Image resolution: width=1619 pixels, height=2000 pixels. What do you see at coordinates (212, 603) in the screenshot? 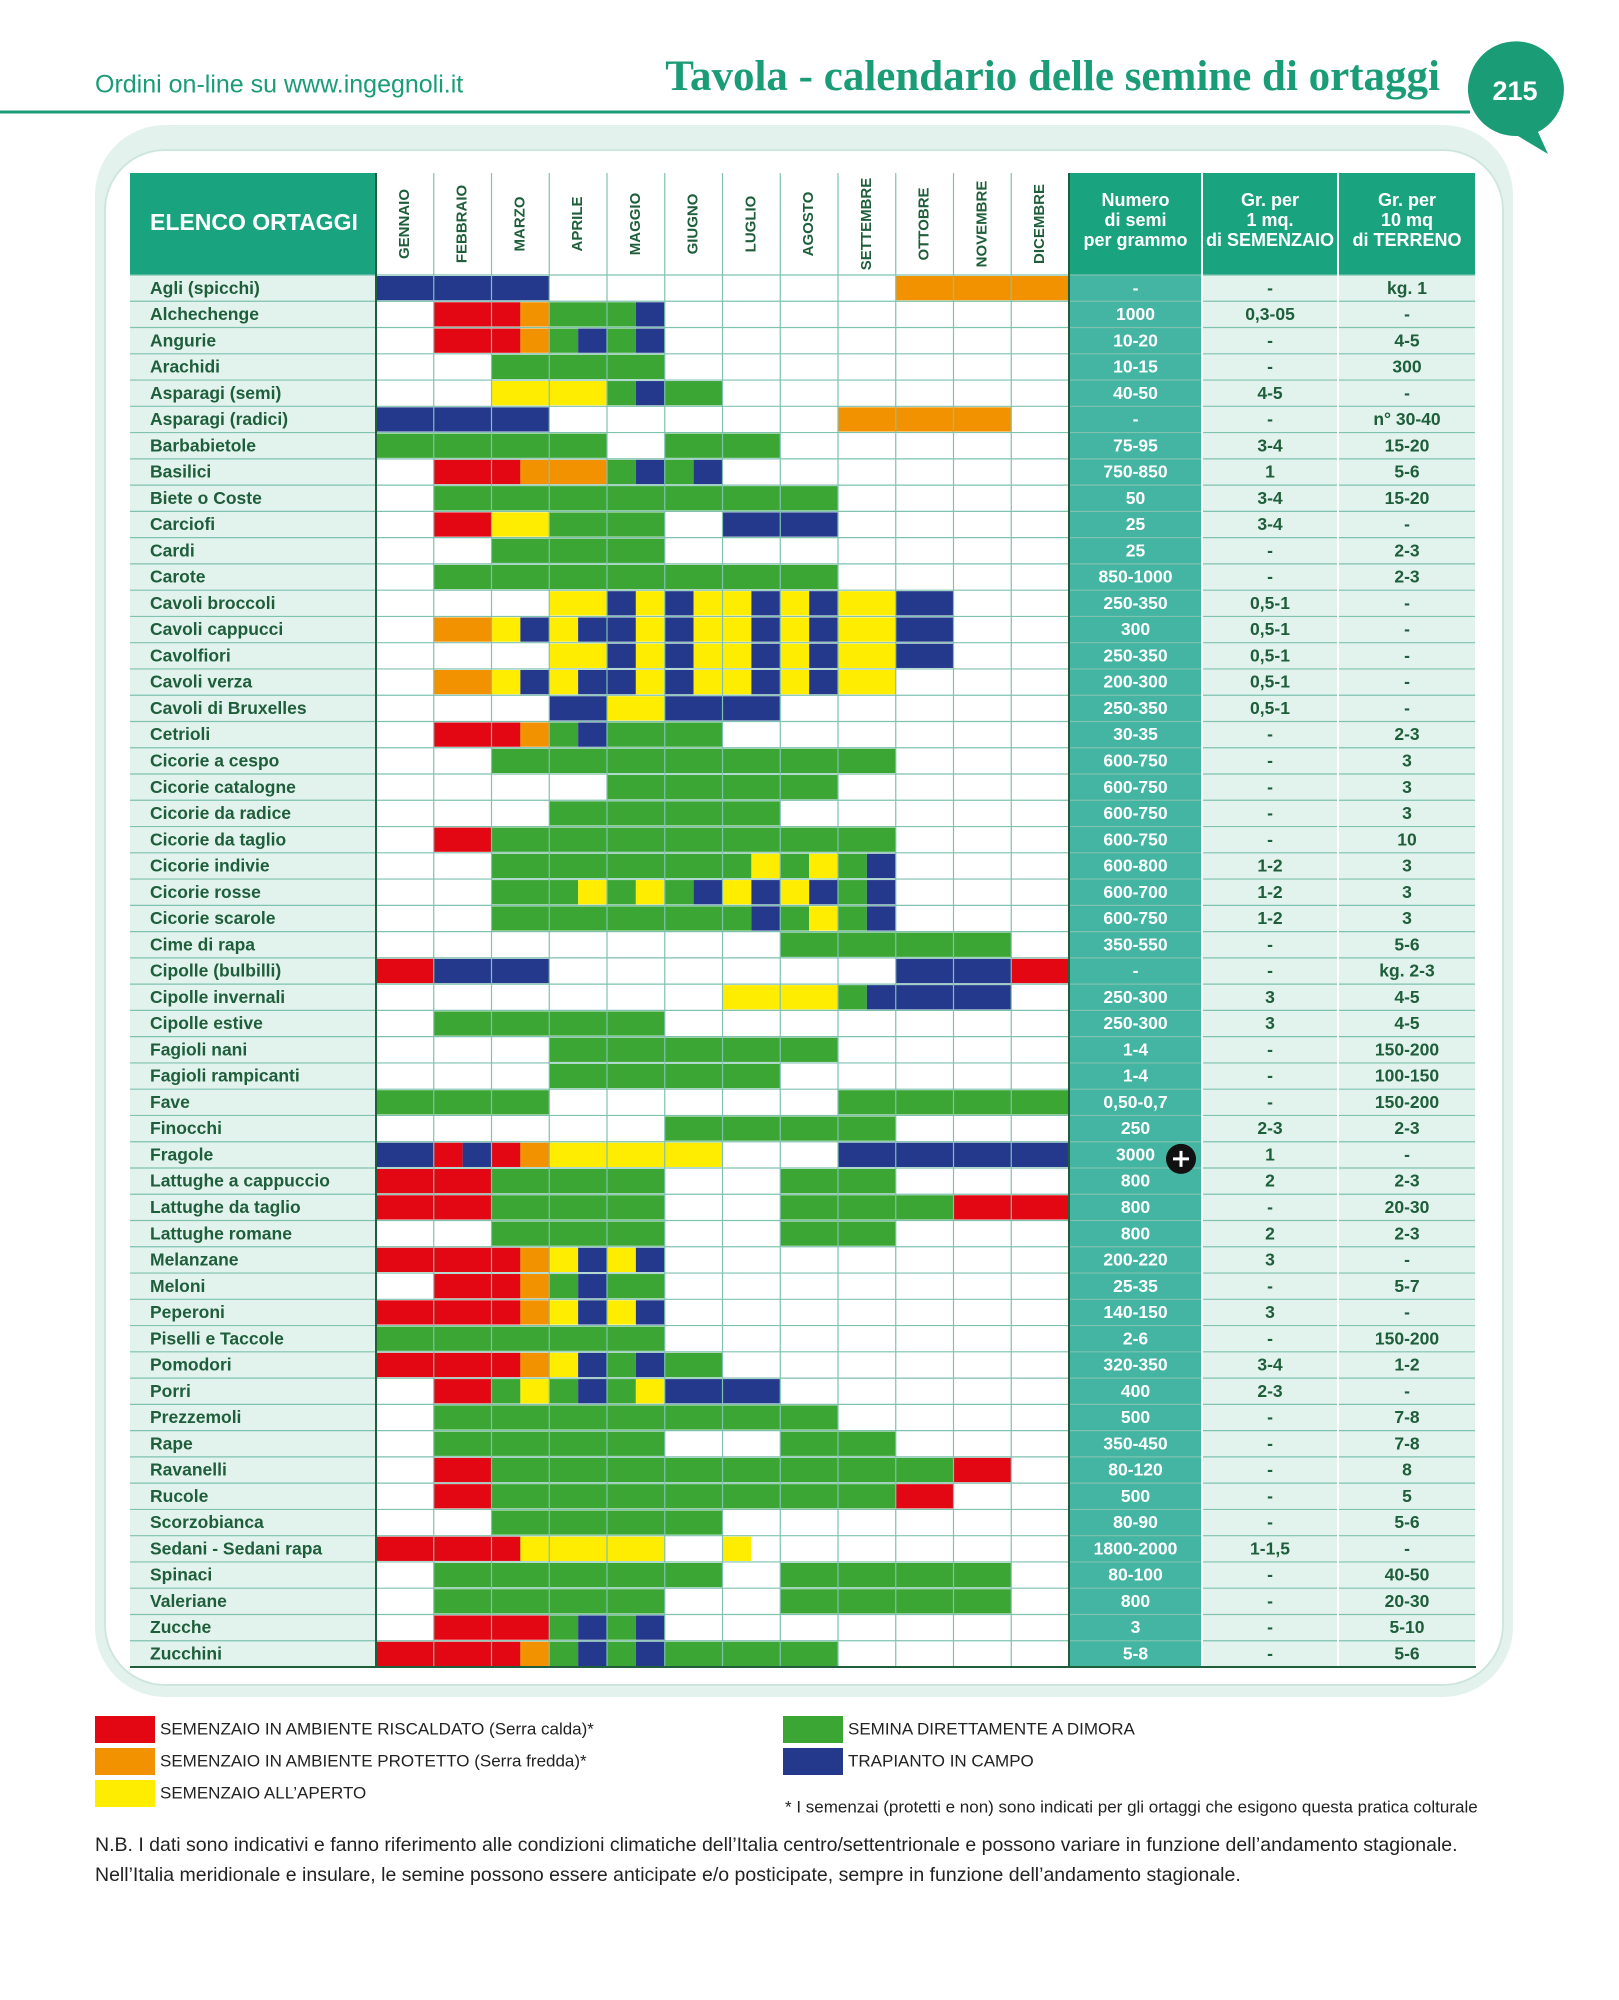
I see `vegetable-name: Cavoli broccoli` at bounding box center [212, 603].